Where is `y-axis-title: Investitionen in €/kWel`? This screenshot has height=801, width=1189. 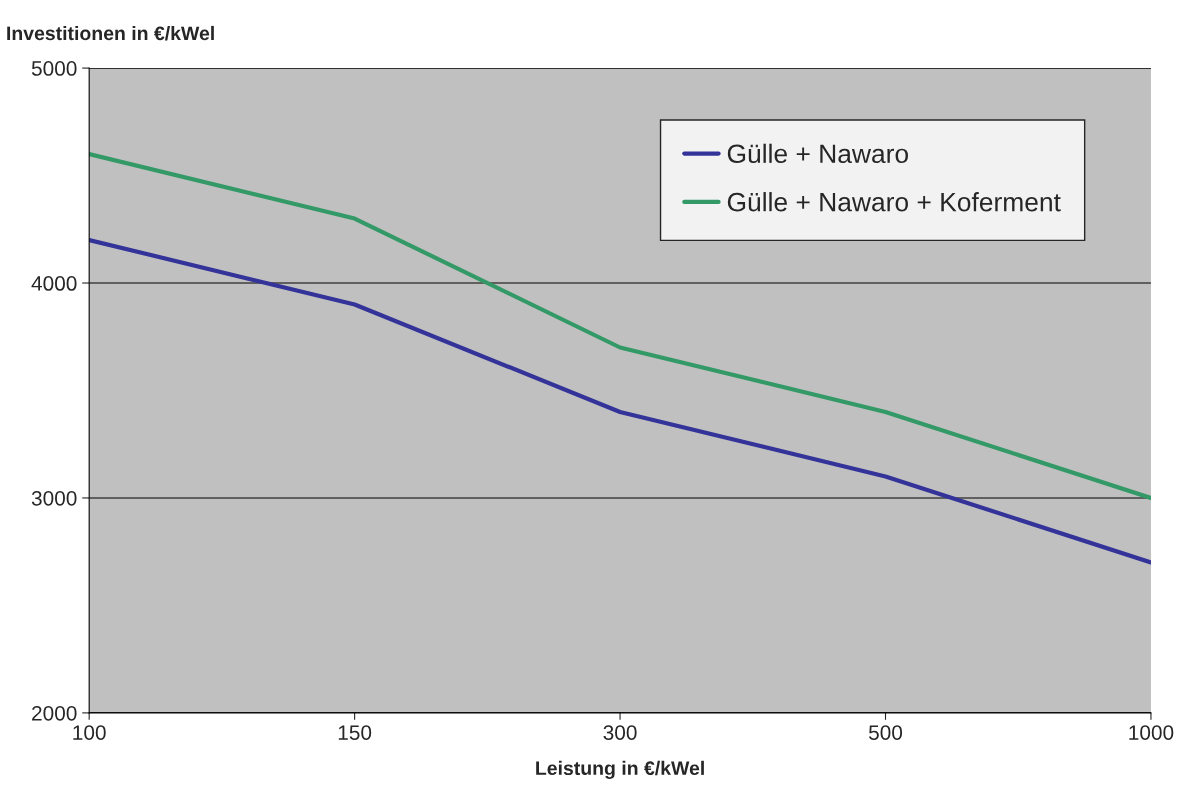
y-axis-title: Investitionen in €/kWel is located at coordinates (110, 33).